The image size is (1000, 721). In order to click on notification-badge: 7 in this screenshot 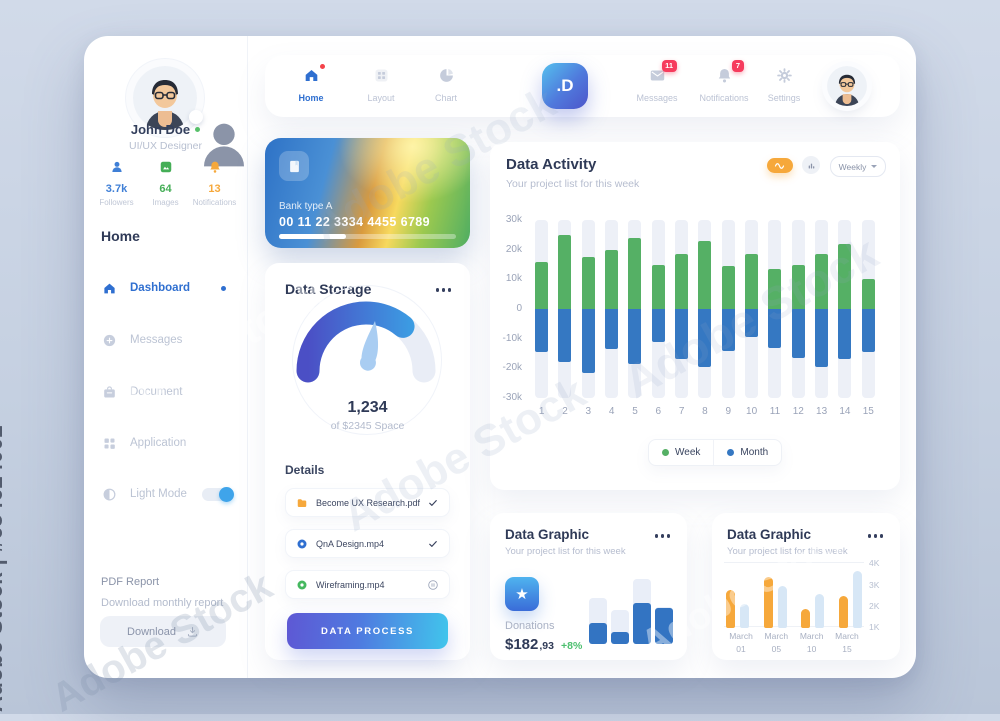, I will do `click(738, 66)`.